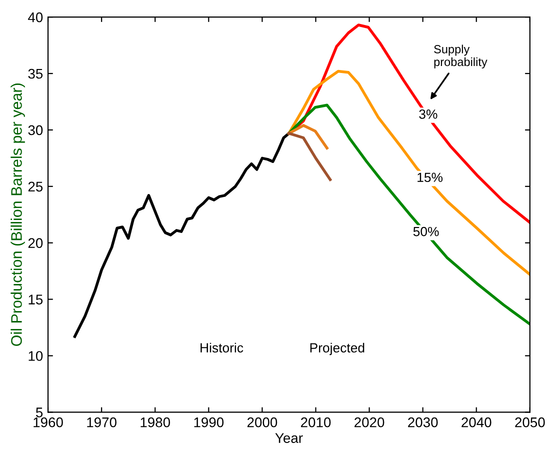  What do you see at coordinates (426, 231) in the screenshot?
I see `annotation: 50%` at bounding box center [426, 231].